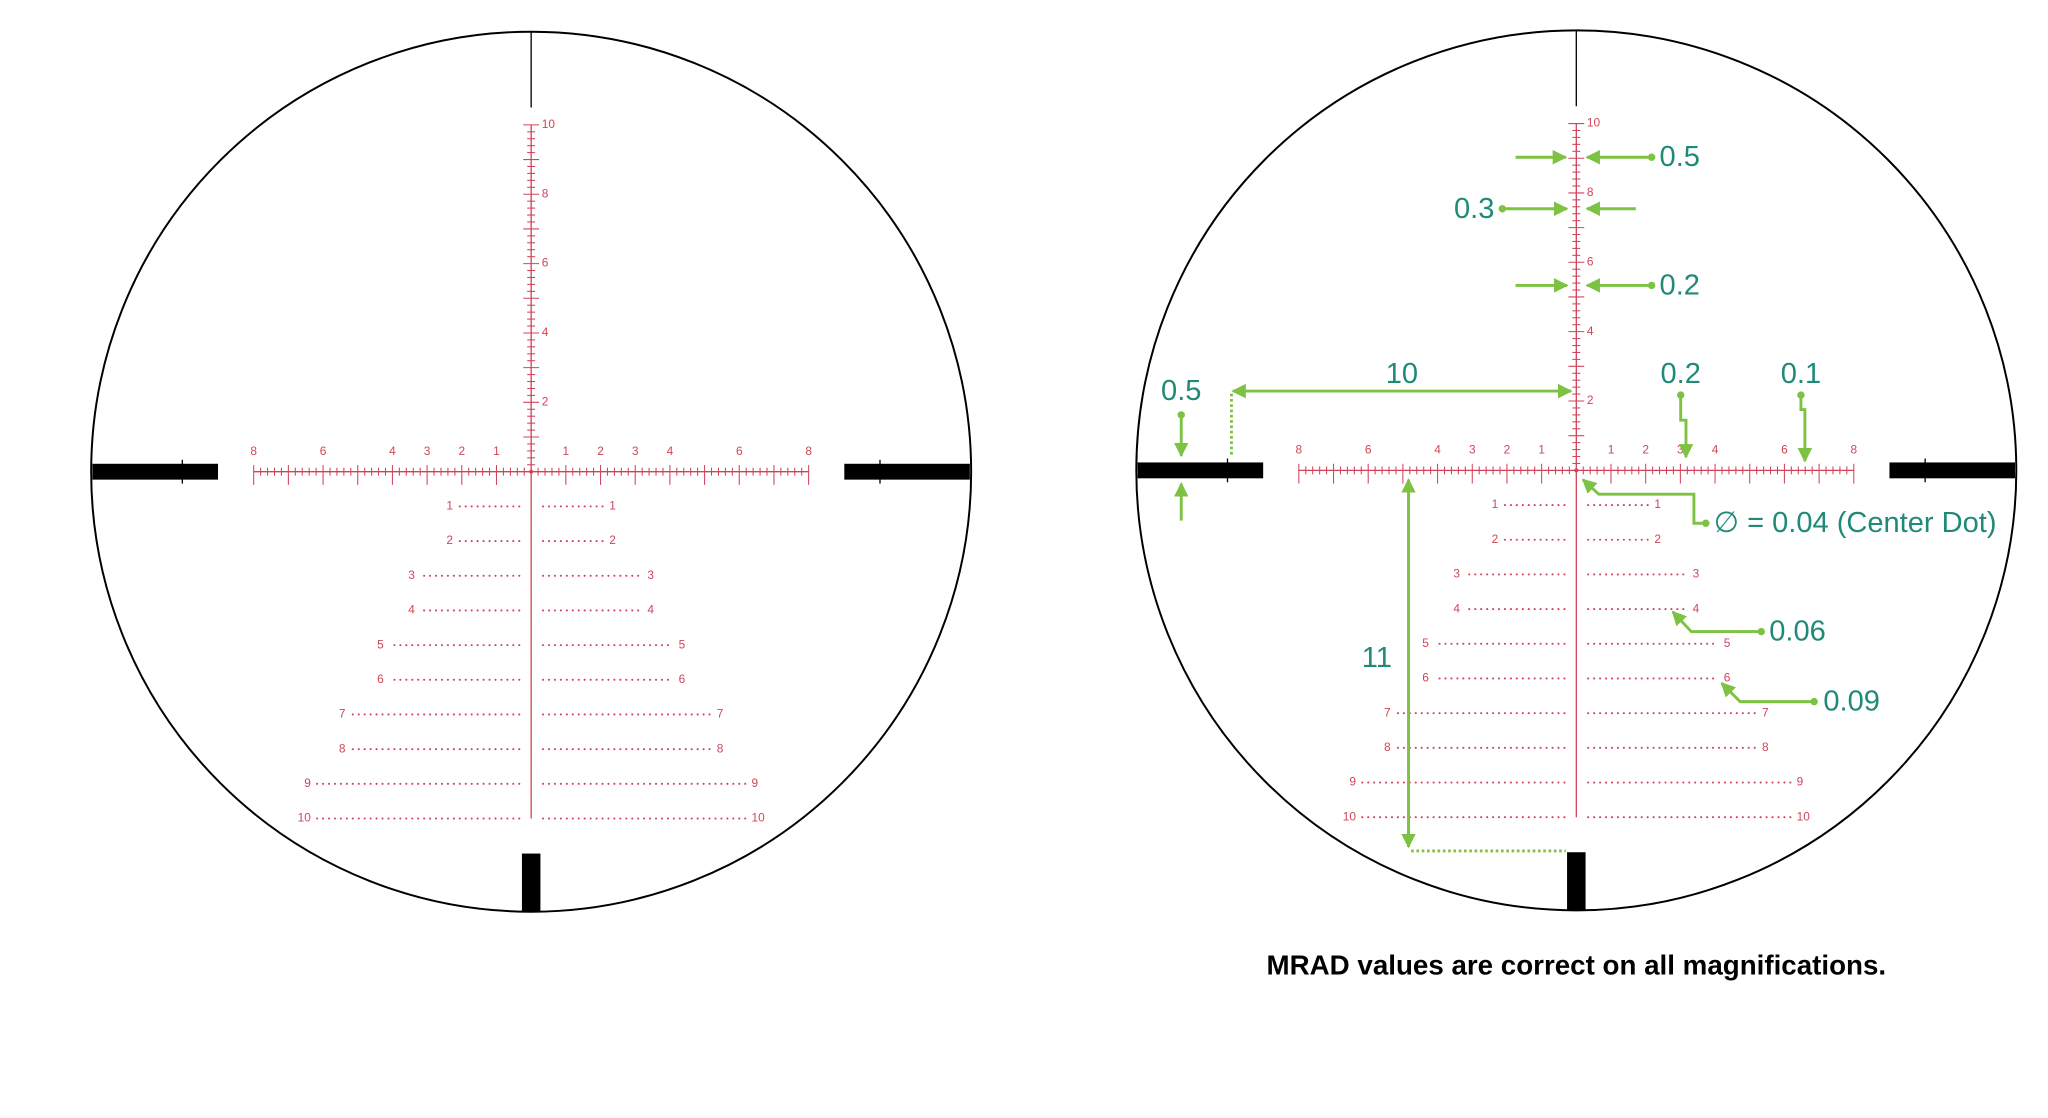 This screenshot has height=1118, width=2048. I want to click on annotation: 0.5, so click(1680, 157).